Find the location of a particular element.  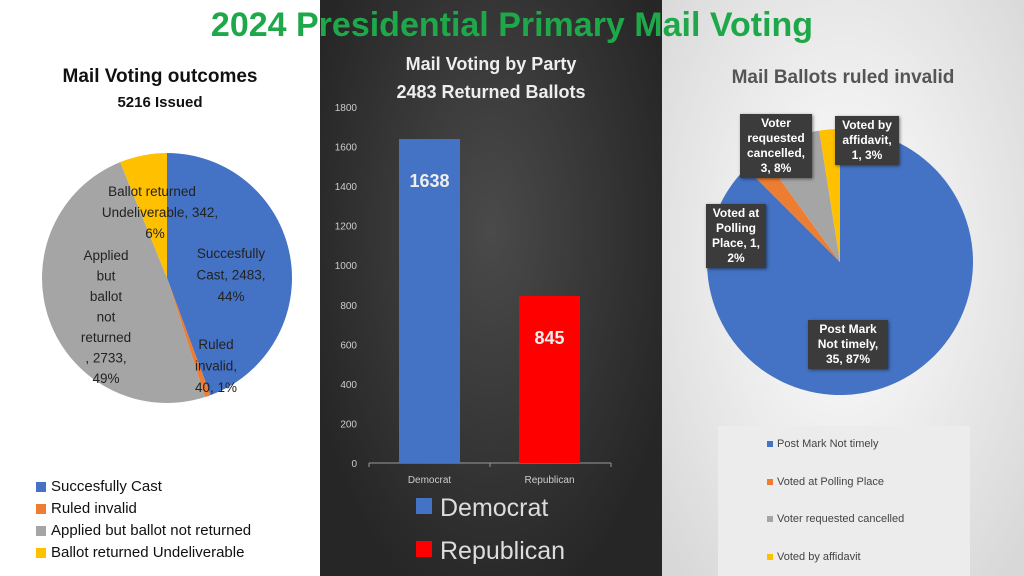

legend-item: Applied but ballot not returned is located at coordinates (143, 530).